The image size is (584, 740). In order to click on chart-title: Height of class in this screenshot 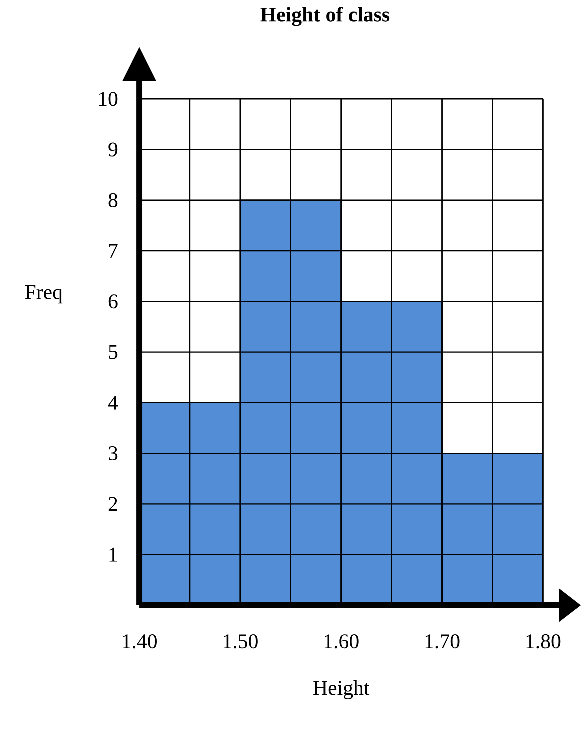, I will do `click(325, 16)`.